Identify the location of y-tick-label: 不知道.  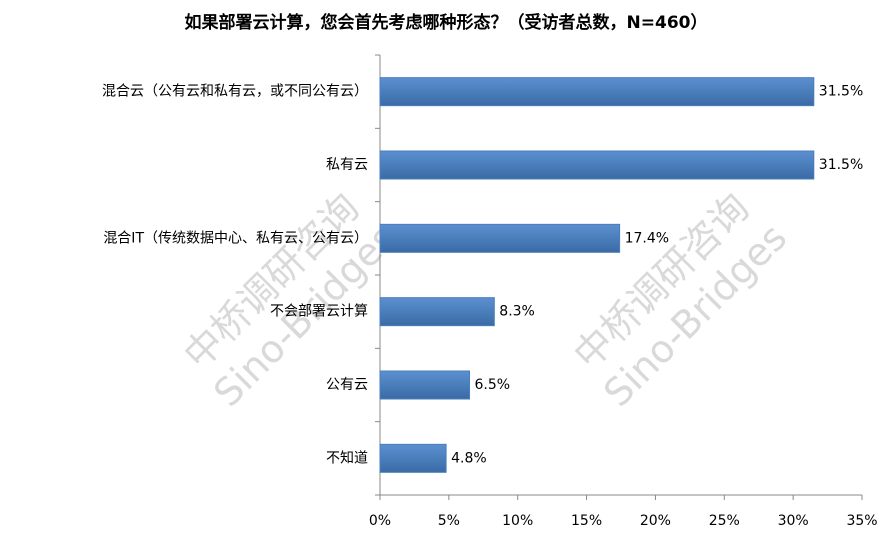
(347, 457).